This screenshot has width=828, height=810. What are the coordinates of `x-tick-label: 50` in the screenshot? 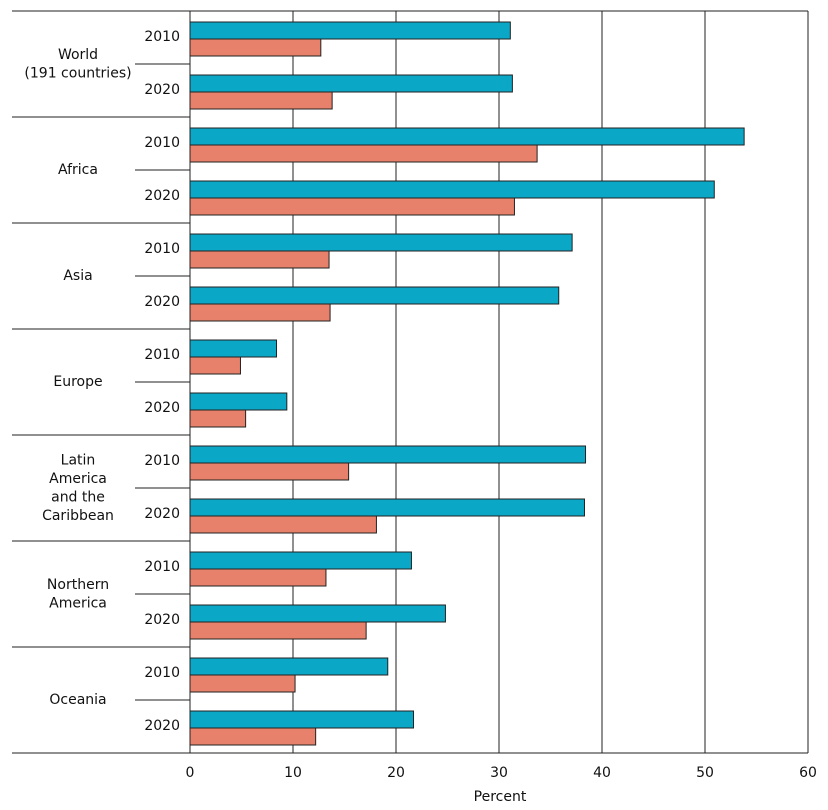 It's located at (705, 773).